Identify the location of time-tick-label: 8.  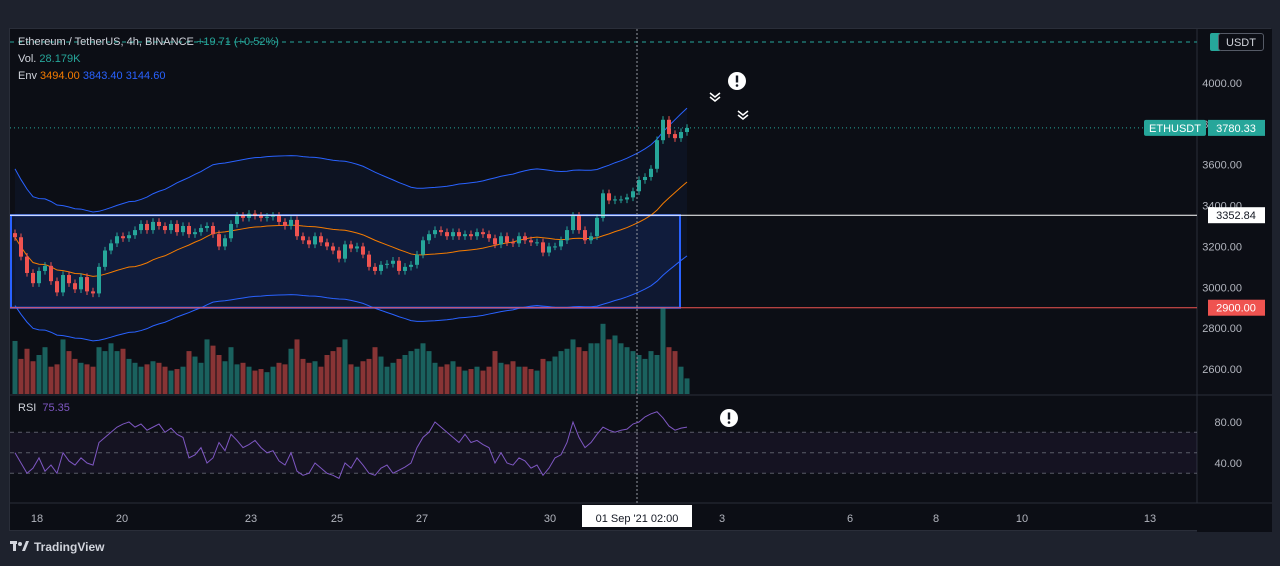
(936, 519).